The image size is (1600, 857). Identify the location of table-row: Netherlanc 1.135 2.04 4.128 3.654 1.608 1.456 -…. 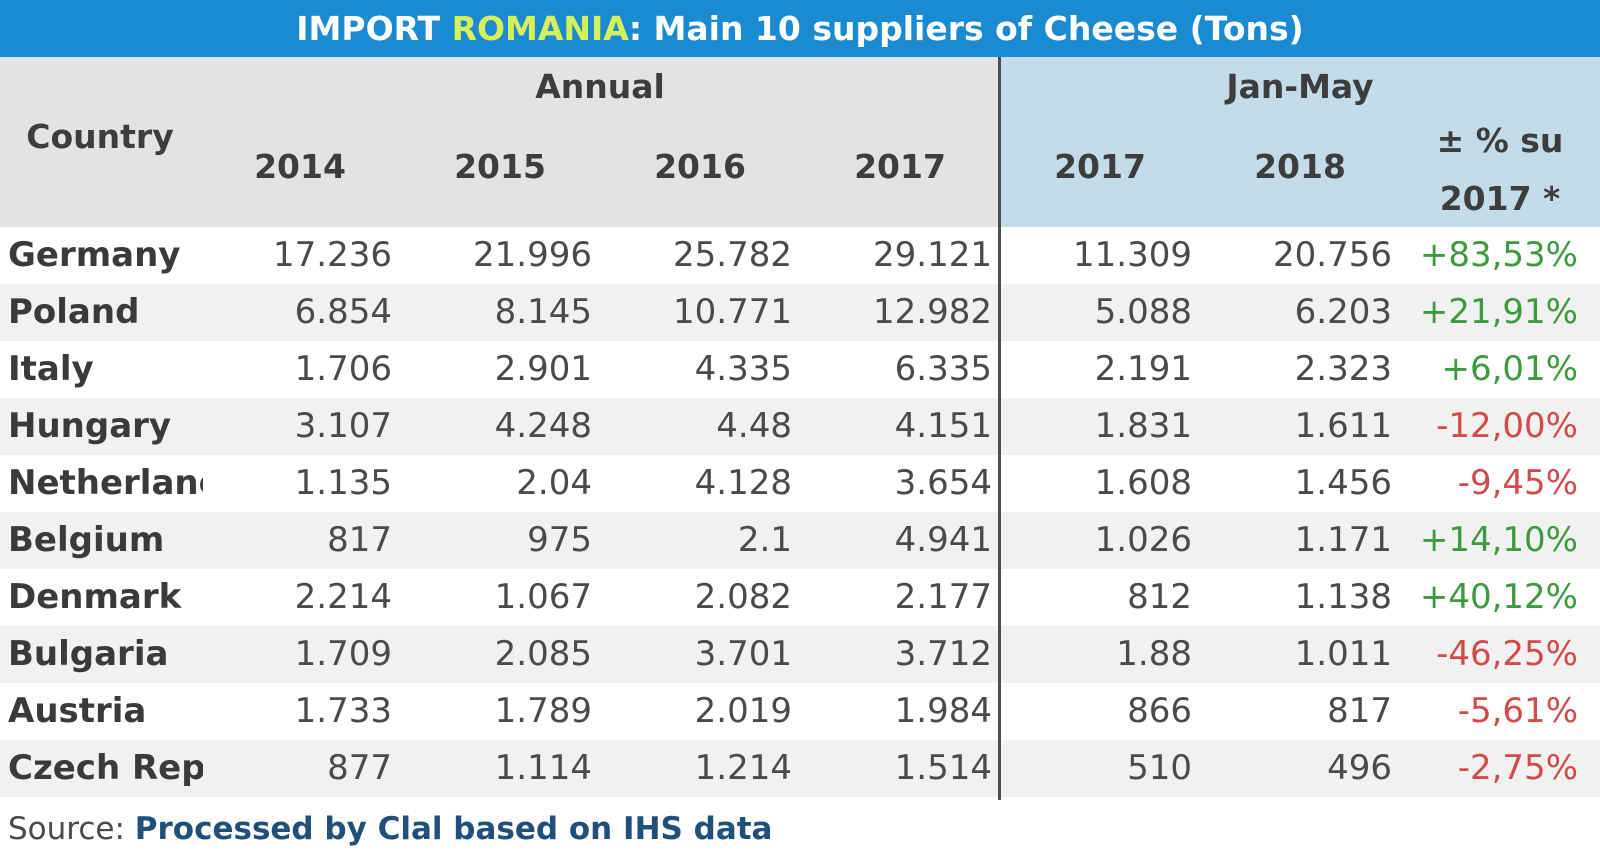
(800, 483).